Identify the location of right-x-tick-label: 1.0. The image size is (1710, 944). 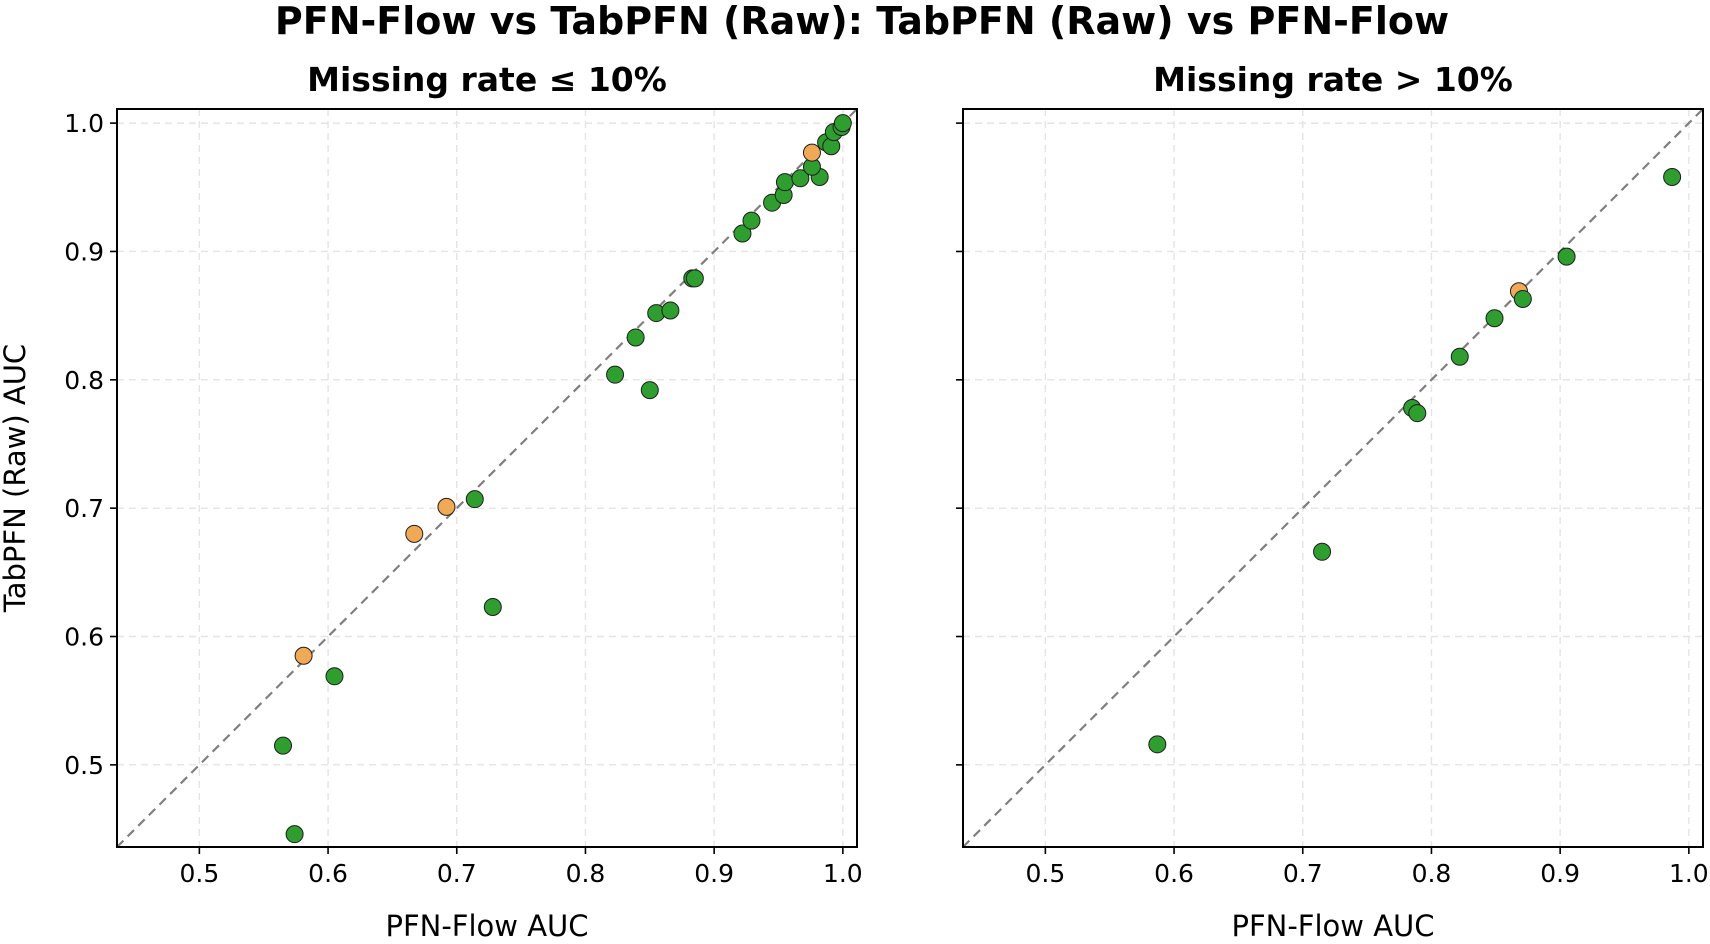
(1689, 873).